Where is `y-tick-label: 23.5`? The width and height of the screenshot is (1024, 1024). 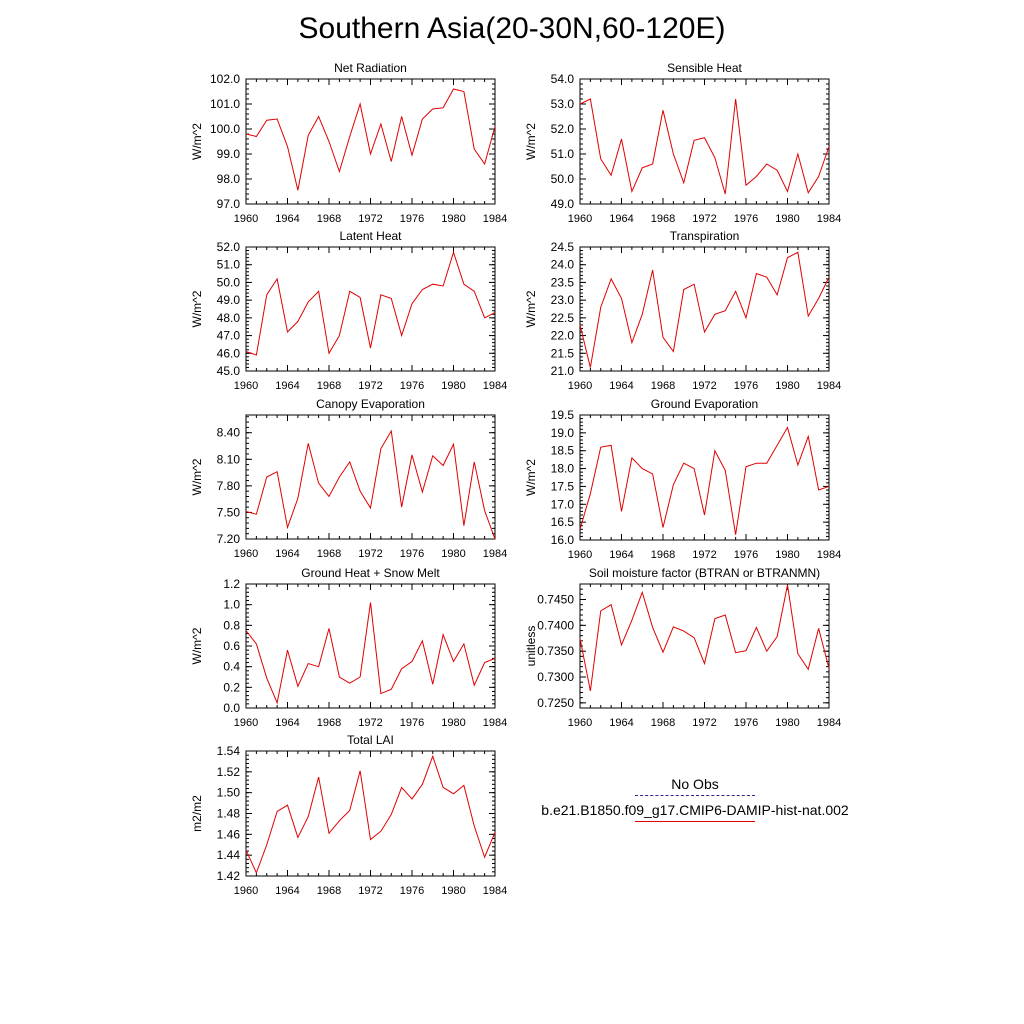 y-tick-label: 23.5 is located at coordinates (563, 282).